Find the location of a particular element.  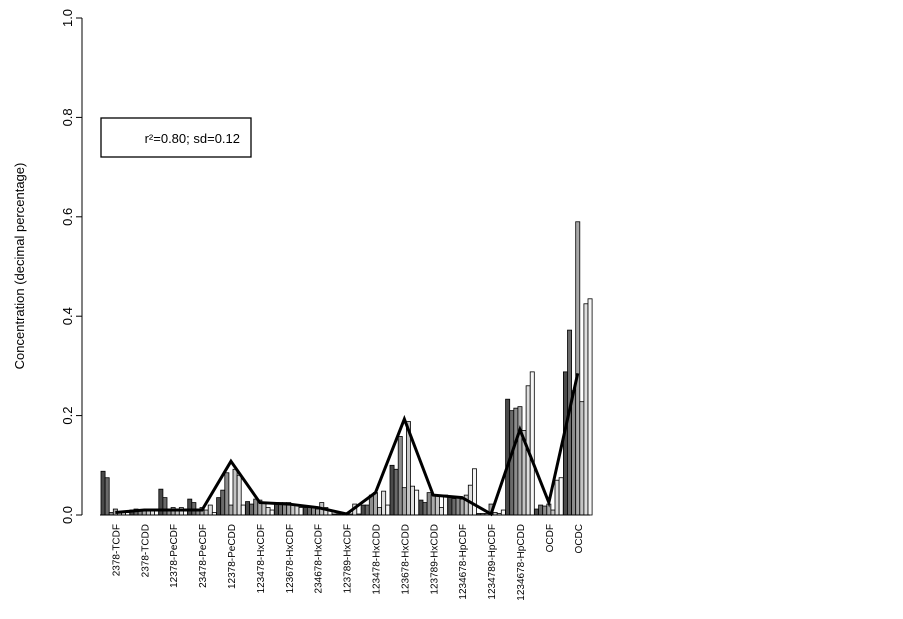

y-tick-label: 0.4 is located at coordinates (67, 316).